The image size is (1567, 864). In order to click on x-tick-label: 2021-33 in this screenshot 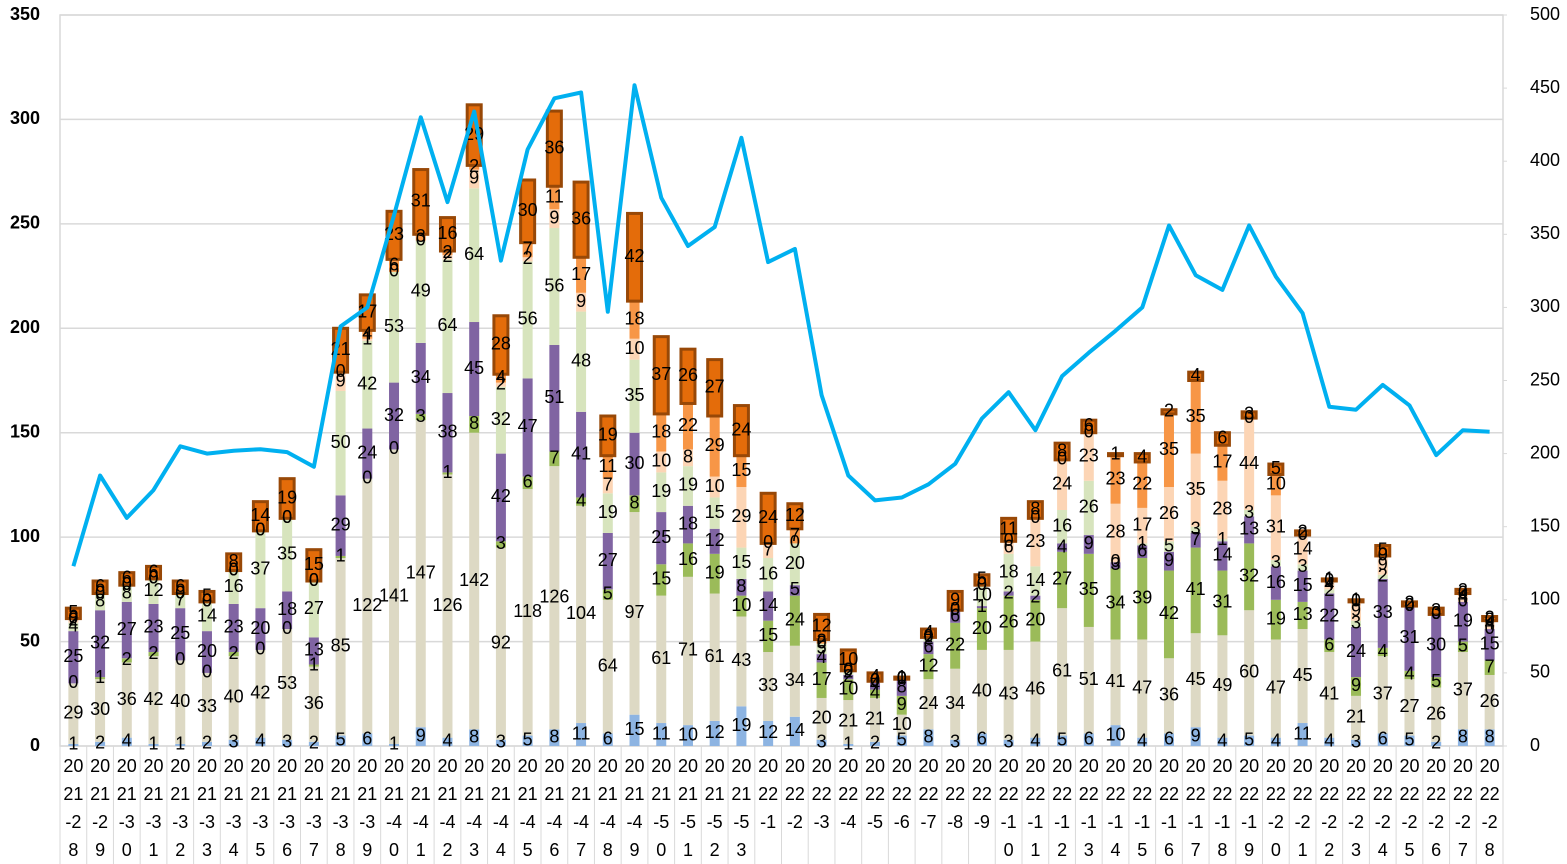, I will do `click(206, 808)`.